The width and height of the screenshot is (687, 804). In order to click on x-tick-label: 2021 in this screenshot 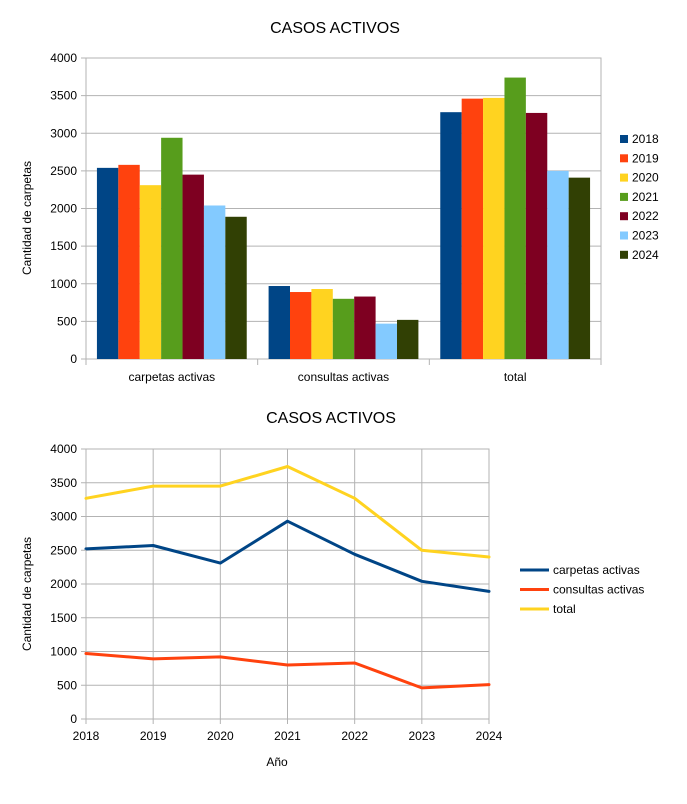, I will do `click(287, 736)`.